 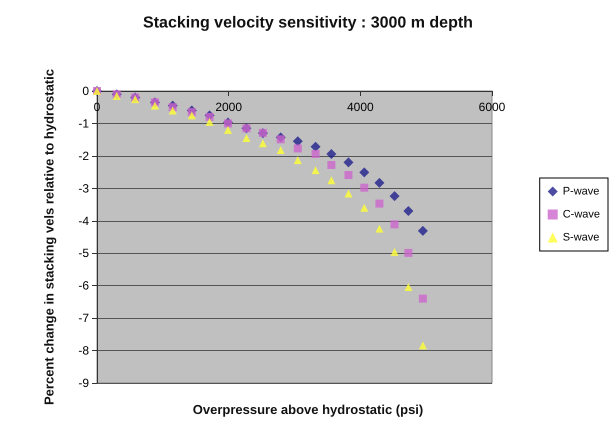 I want to click on x-tick-label: 6000, so click(x=492, y=107).